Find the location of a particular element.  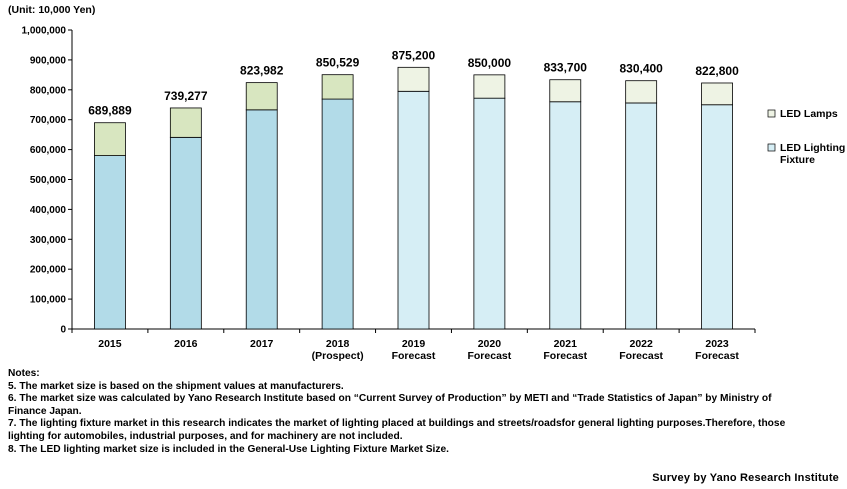

y-tick-label: 0 is located at coordinates (63, 330).